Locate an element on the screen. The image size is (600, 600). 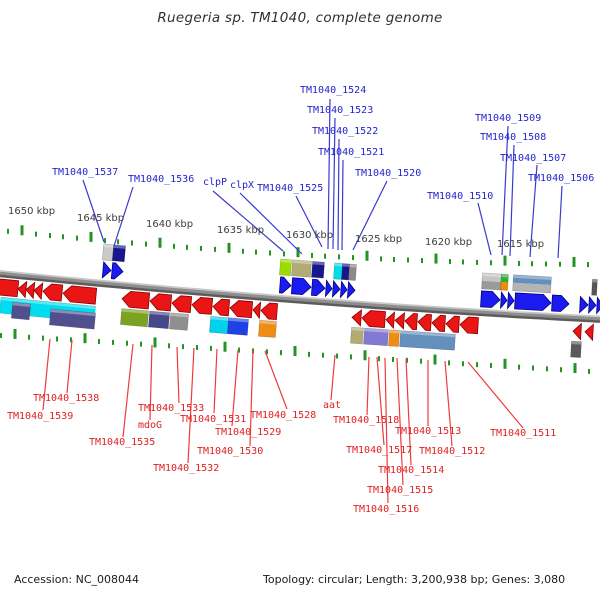
gene-label-reverse: TM1040_1514 is located at coordinates (411, 470).